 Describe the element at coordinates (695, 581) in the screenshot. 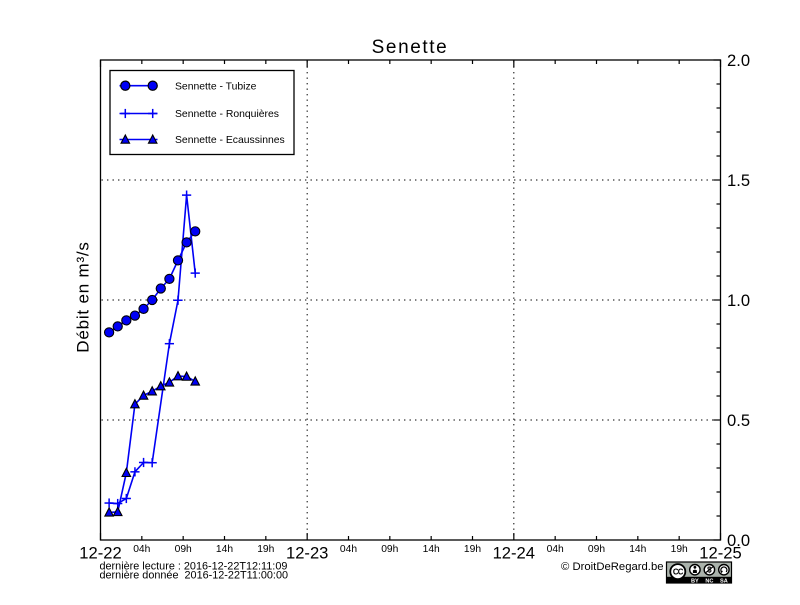

I see `svg-text: BY` at that location.